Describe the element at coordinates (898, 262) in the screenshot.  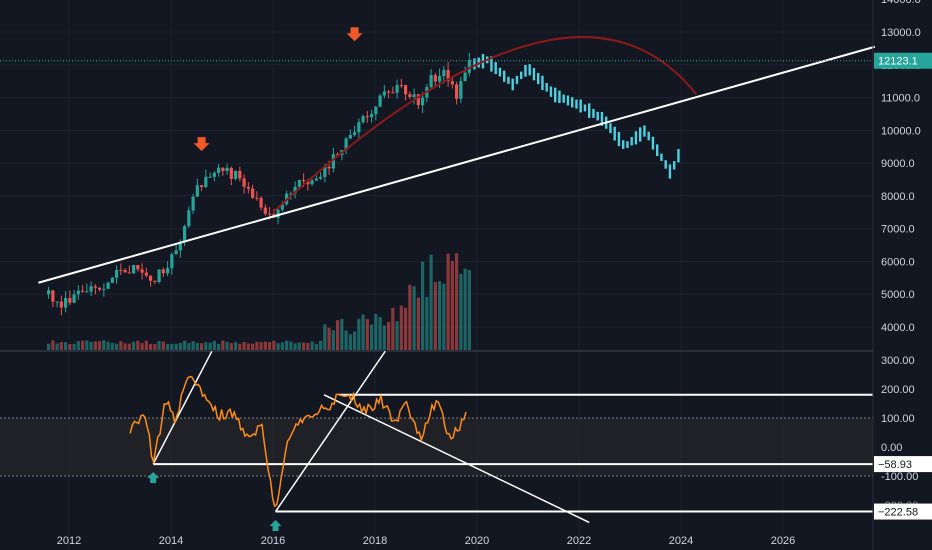
I see `price-tick-label: 6000.0` at that location.